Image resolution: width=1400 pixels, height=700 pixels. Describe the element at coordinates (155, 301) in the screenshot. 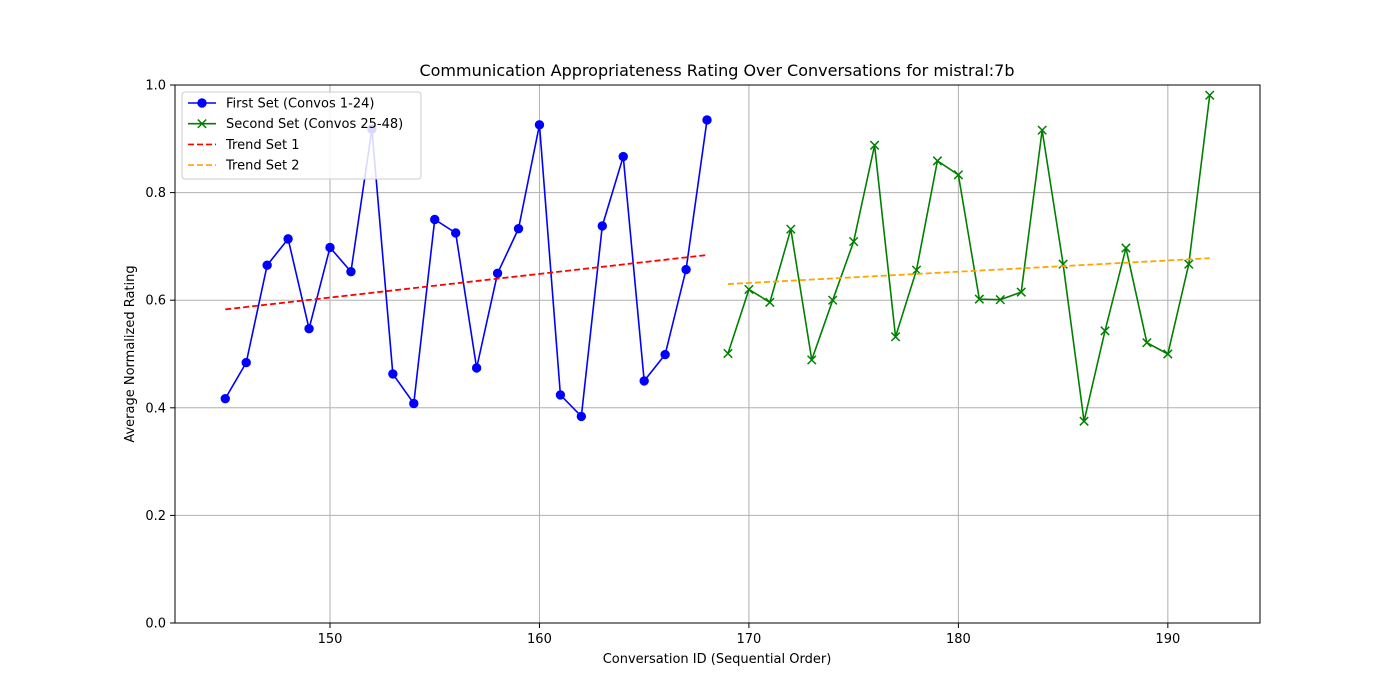

I see `y-tick-label: 0.6` at that location.